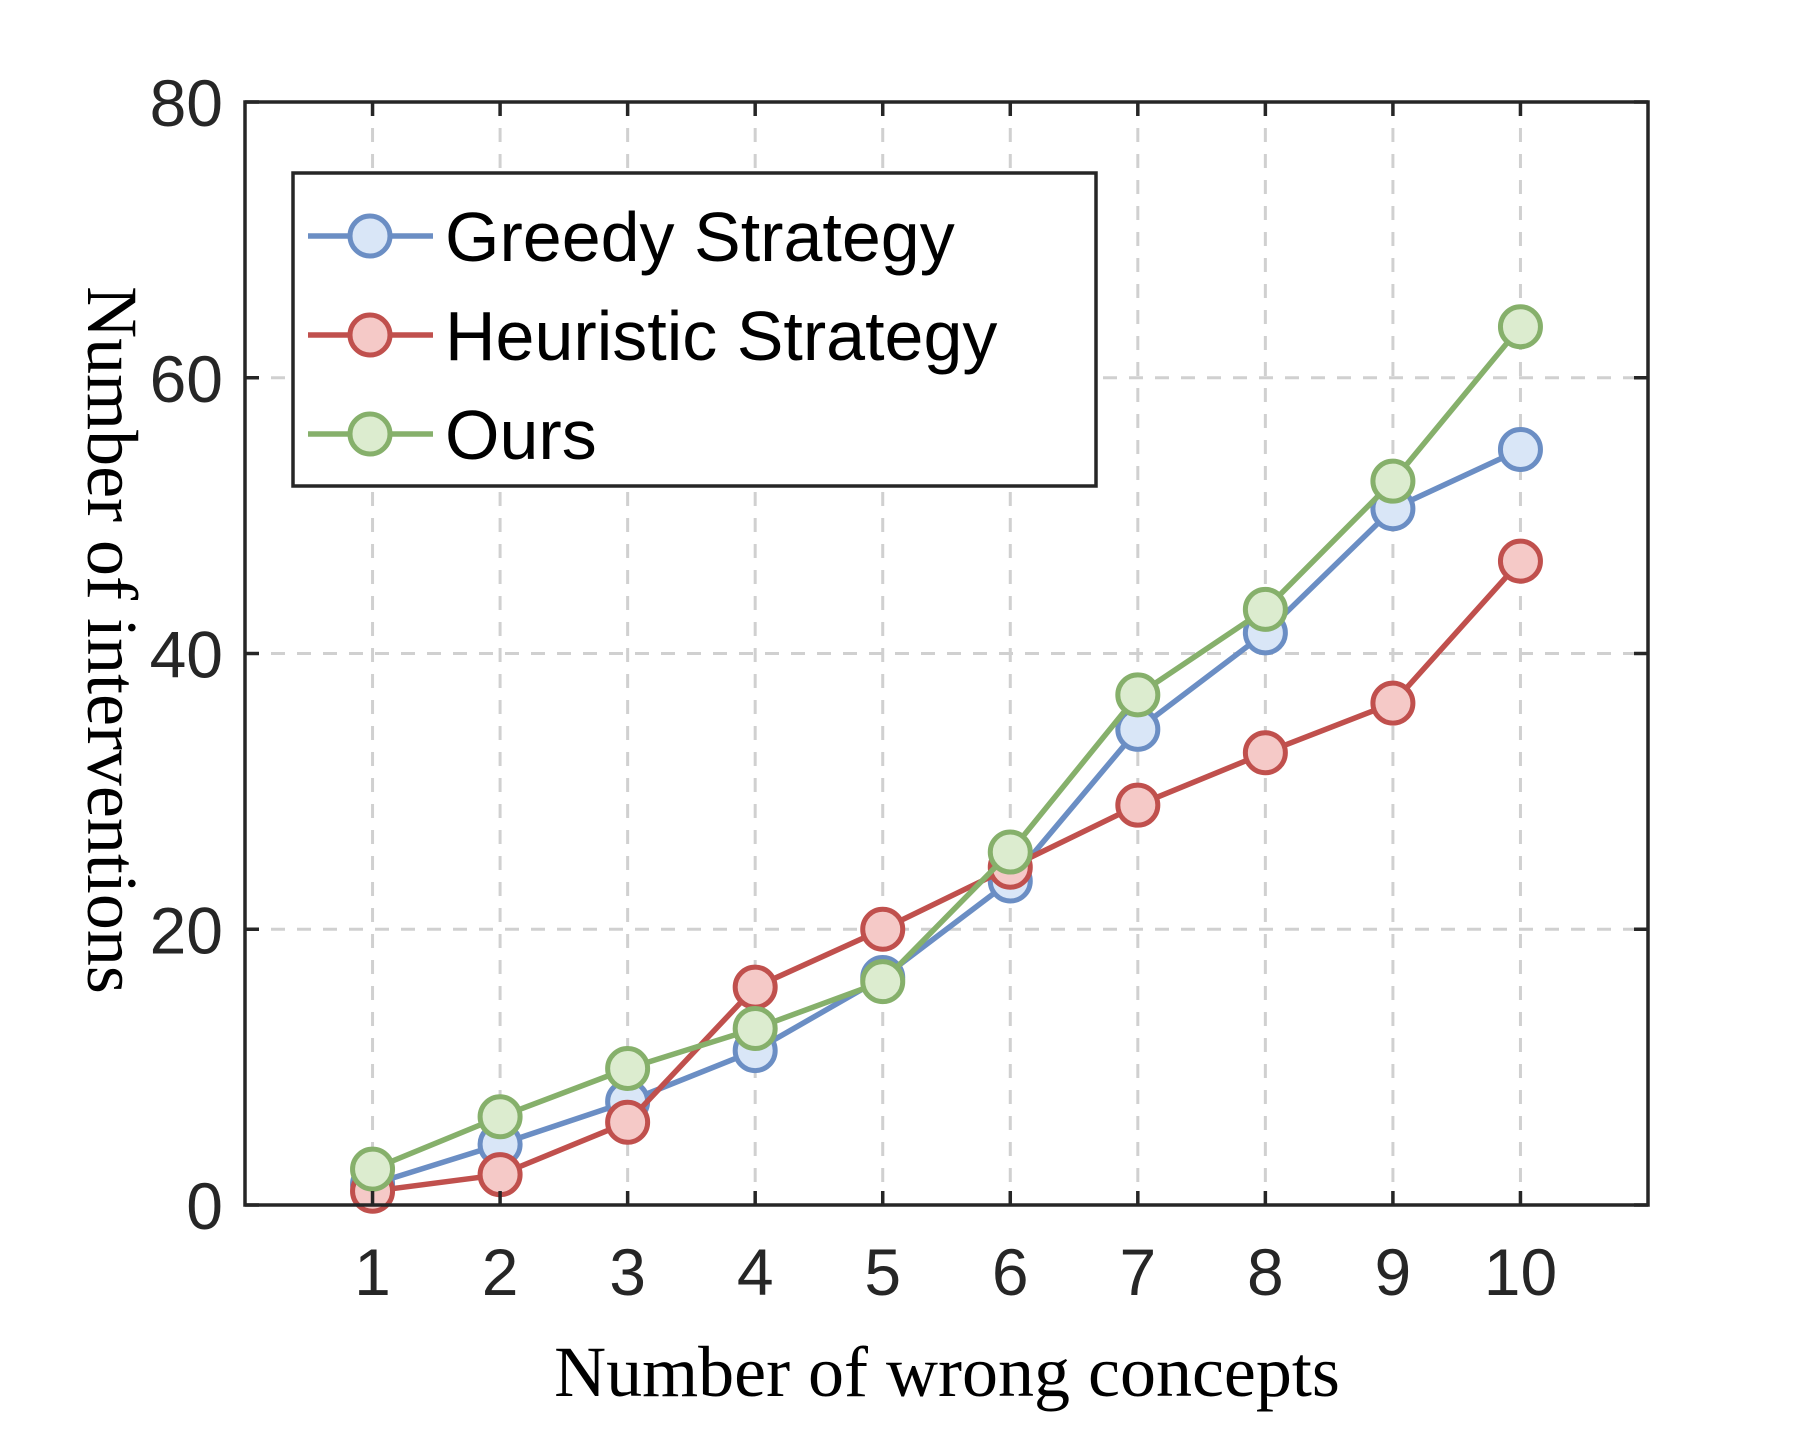 The height and width of the screenshot is (1438, 1794). I want to click on x-tick-label: 7, so click(1137, 1272).